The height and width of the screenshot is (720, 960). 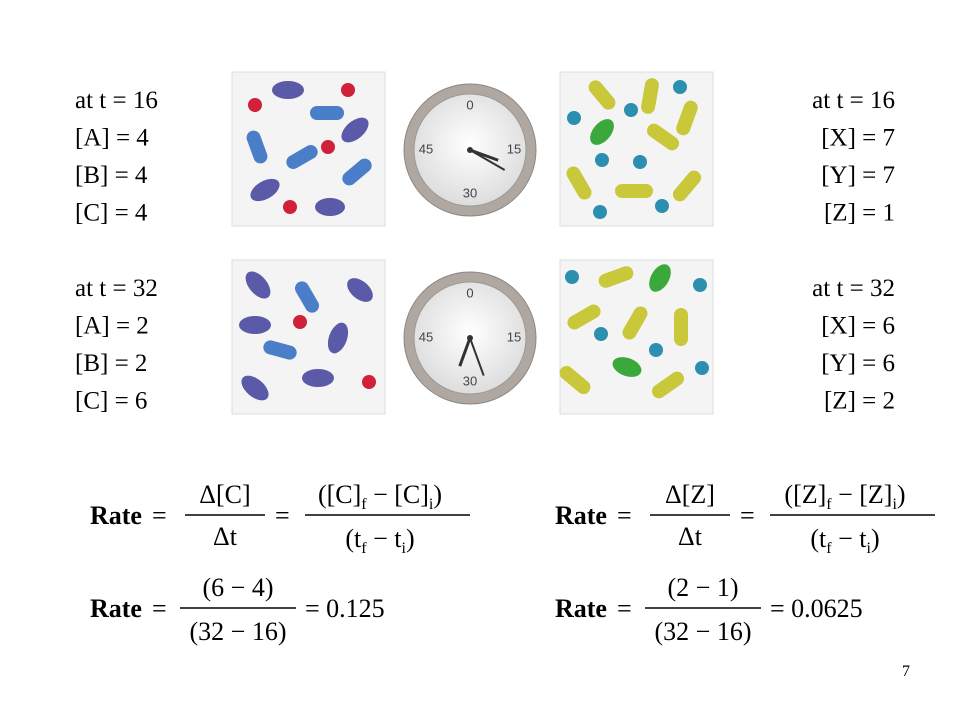 What do you see at coordinates (859, 401) in the screenshot?
I see `right-label: [Z] = 2` at bounding box center [859, 401].